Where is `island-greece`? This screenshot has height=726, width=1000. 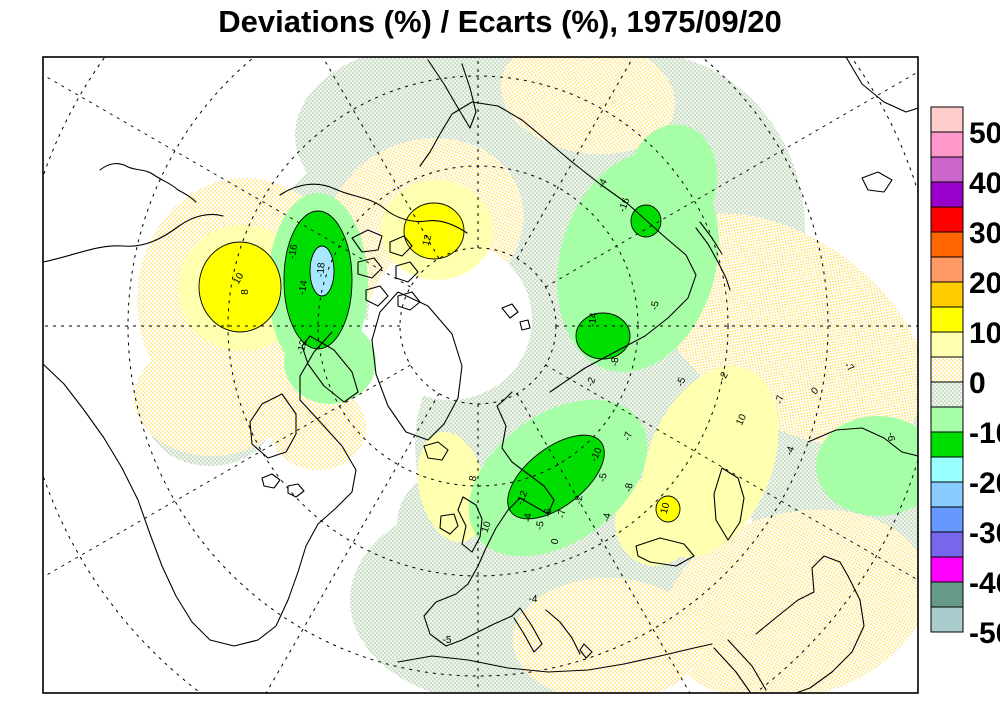 island-greece is located at coordinates (586, 651).